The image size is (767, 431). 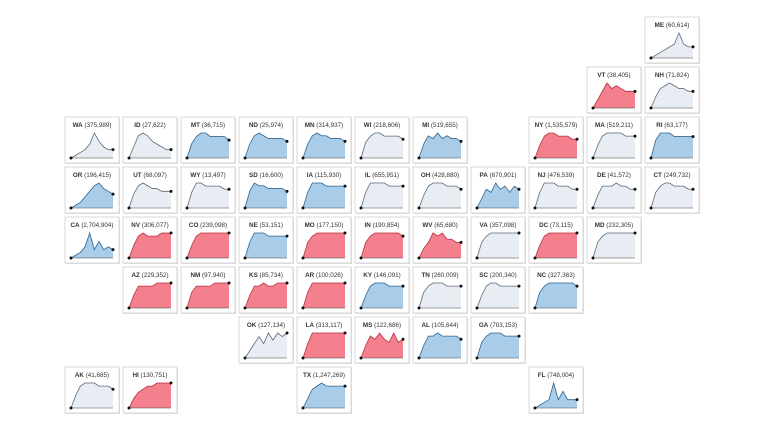 I want to click on state-tile: DC (73,115), so click(x=556, y=240).